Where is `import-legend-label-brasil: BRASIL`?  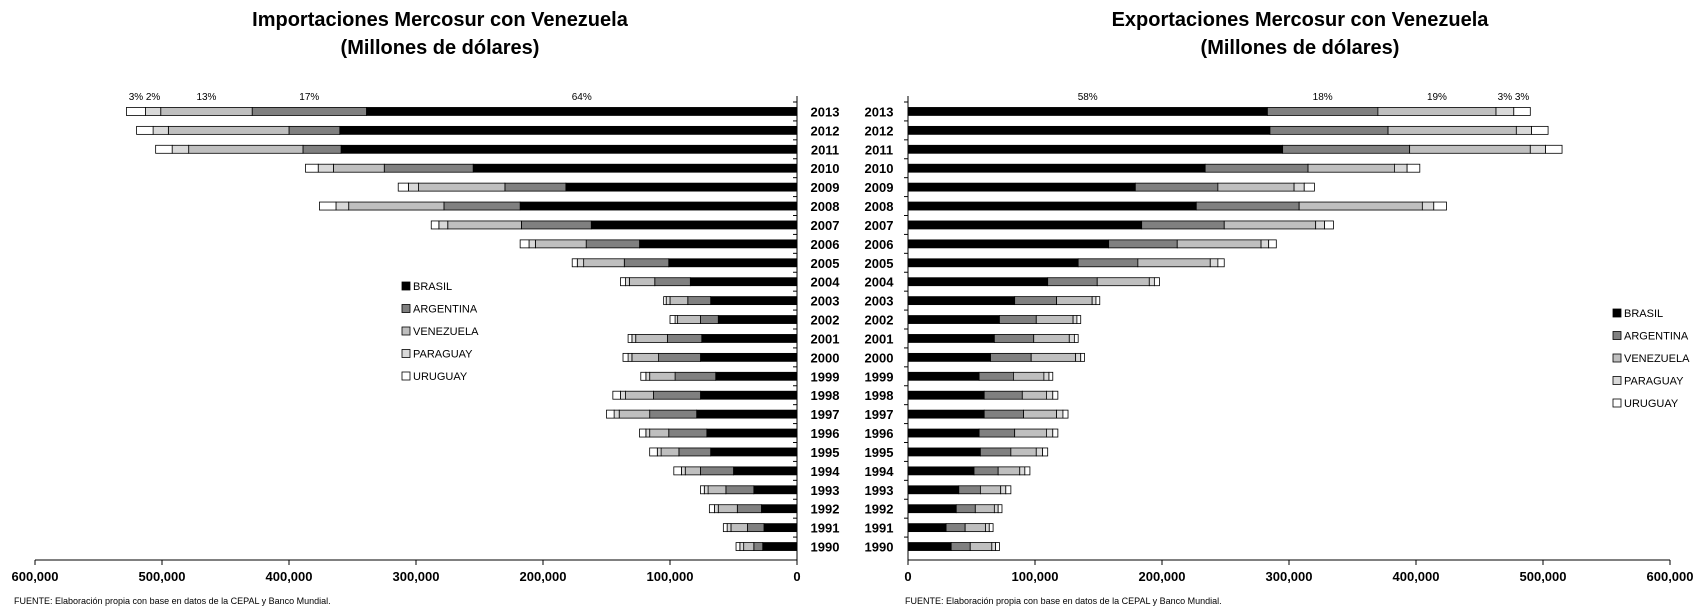
import-legend-label-brasil: BRASIL is located at coordinates (432, 287).